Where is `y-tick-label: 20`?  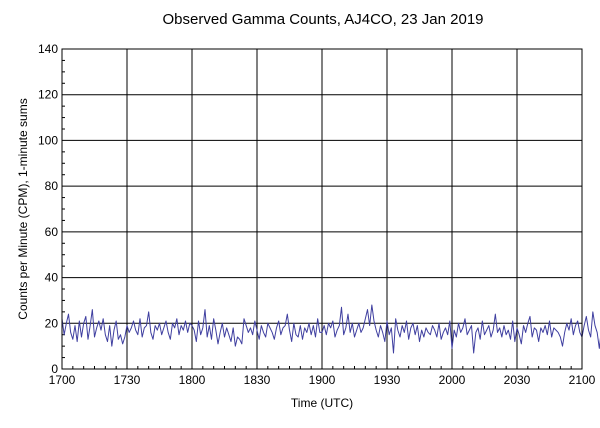
y-tick-label: 20 is located at coordinates (52, 323).